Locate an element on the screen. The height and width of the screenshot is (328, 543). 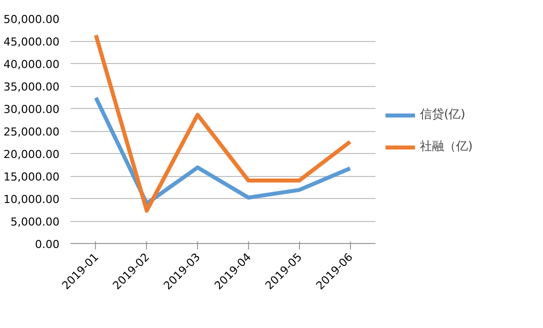
legend-label: 社融（亿) is located at coordinates (446, 146).